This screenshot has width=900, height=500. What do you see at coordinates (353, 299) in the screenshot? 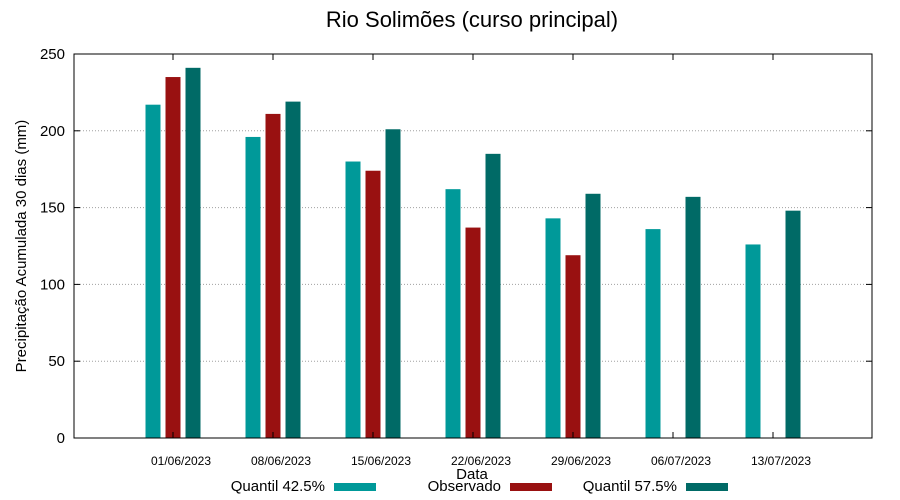
I see `bar-quantil-42-5--2` at bounding box center [353, 299].